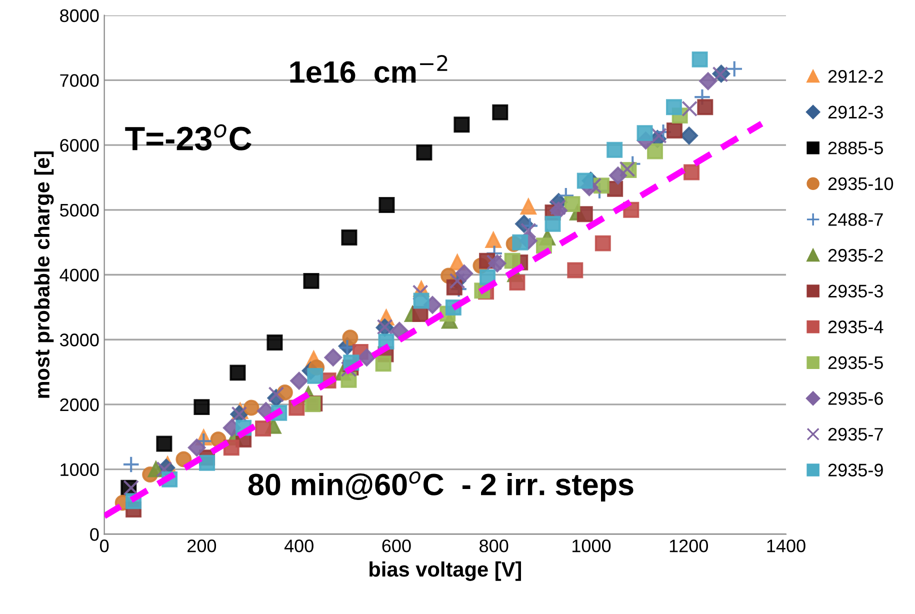  I want to click on y-tick-label: 7000, so click(79, 80).